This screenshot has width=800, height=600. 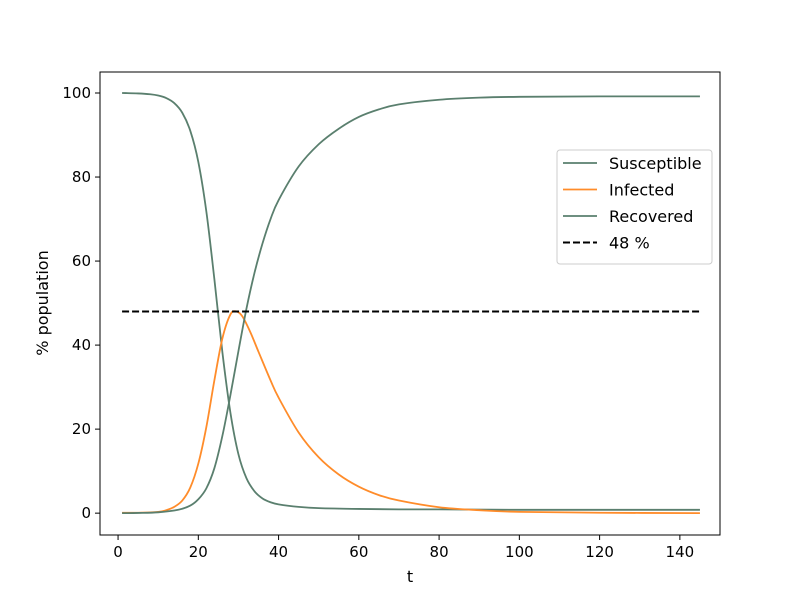 I want to click on x-axis-ticks: 0 20 40 60 80 100 120 140, so click(x=403, y=548).